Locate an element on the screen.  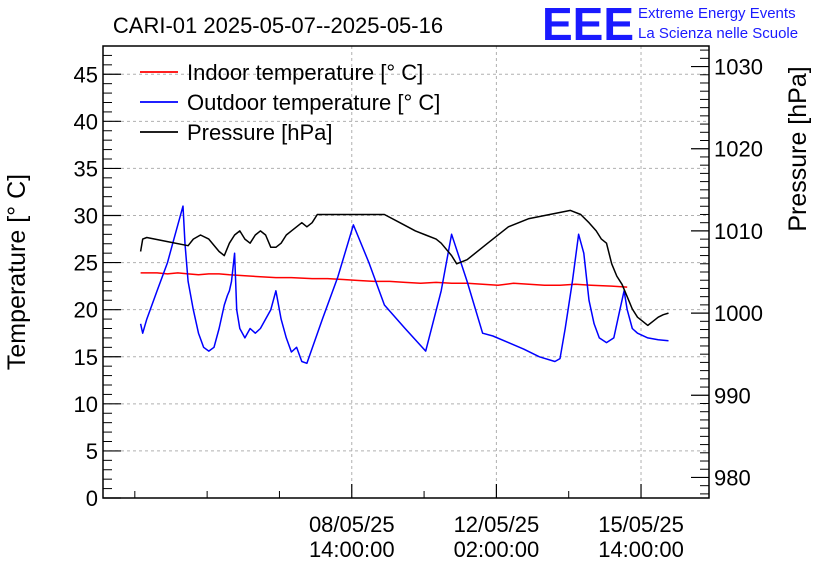
left-tick-label: 10 is located at coordinates (86, 404).